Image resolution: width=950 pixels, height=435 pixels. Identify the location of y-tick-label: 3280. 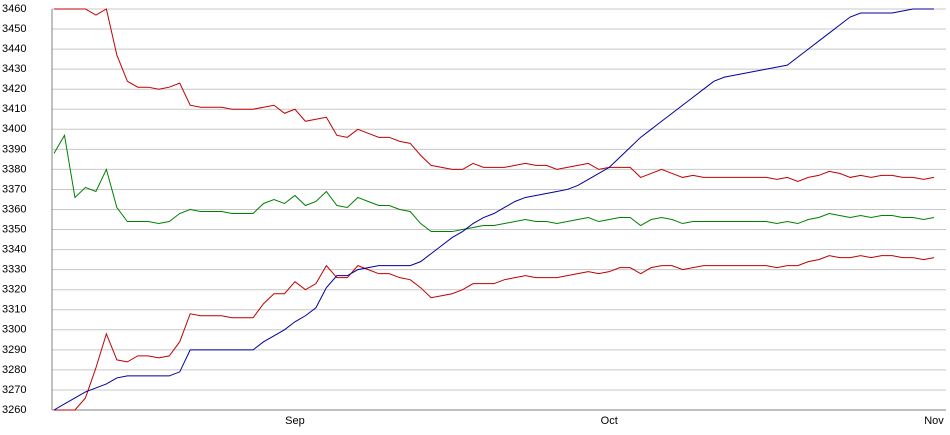
(14, 370).